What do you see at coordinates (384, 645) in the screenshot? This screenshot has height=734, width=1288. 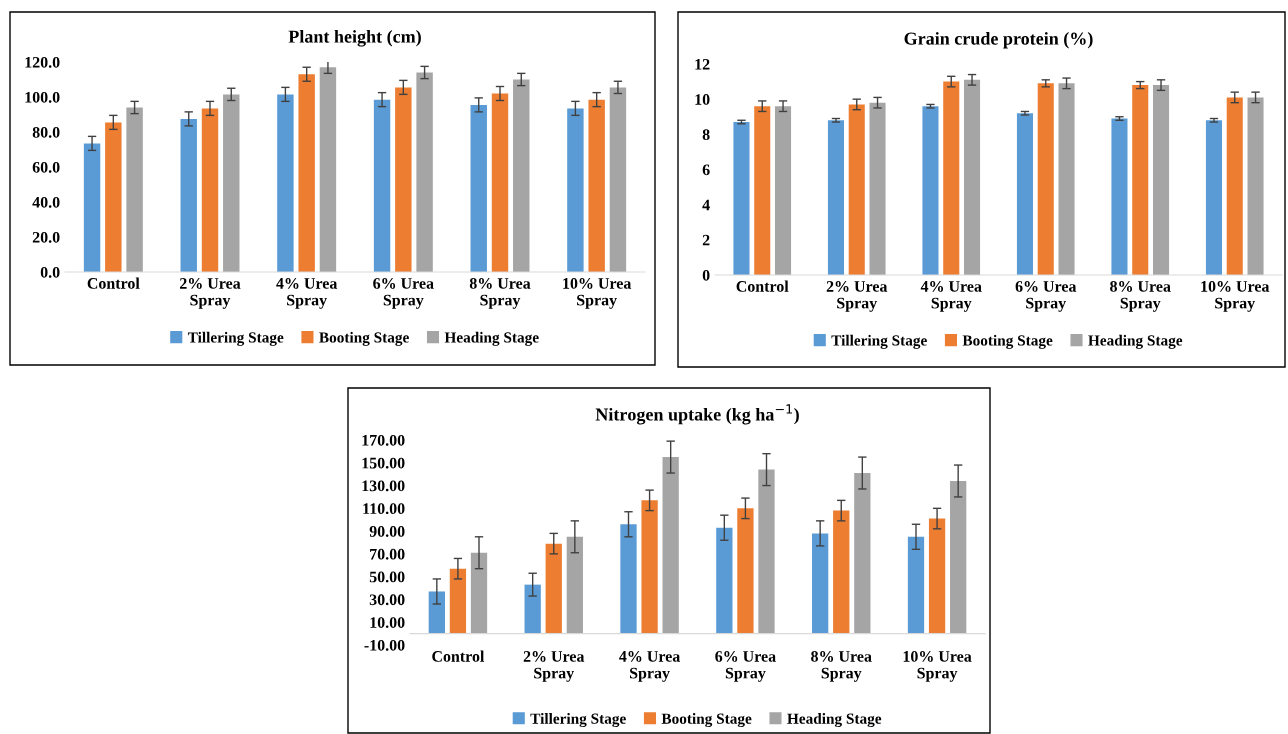 I see `y-tick-label: -10.00` at bounding box center [384, 645].